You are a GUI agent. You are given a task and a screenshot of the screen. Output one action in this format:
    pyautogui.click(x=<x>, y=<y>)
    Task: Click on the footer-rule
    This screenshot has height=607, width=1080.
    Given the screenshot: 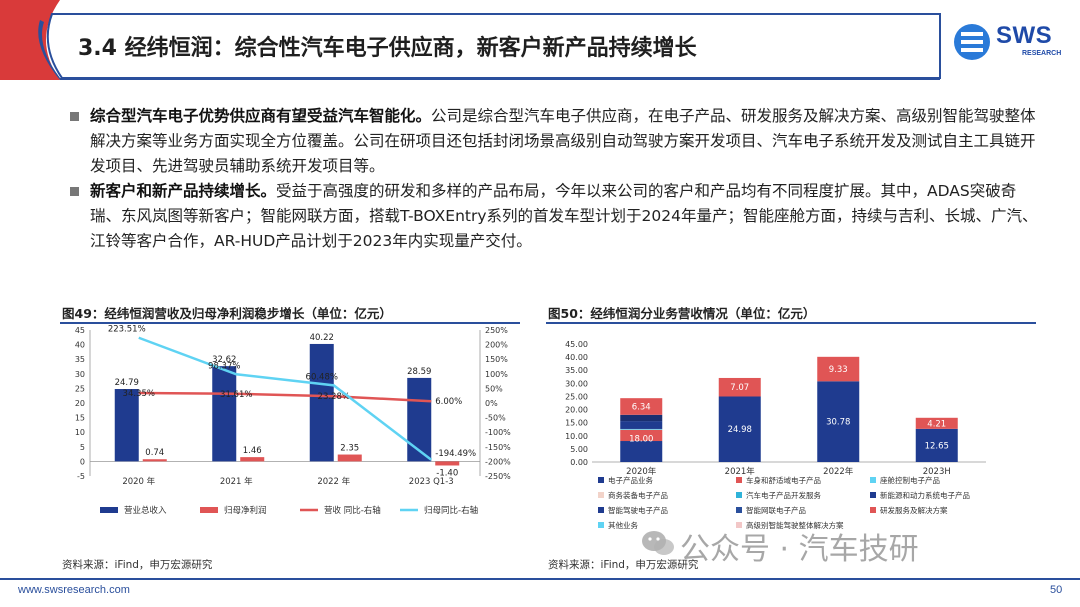 What is the action you would take?
    pyautogui.click(x=540, y=579)
    